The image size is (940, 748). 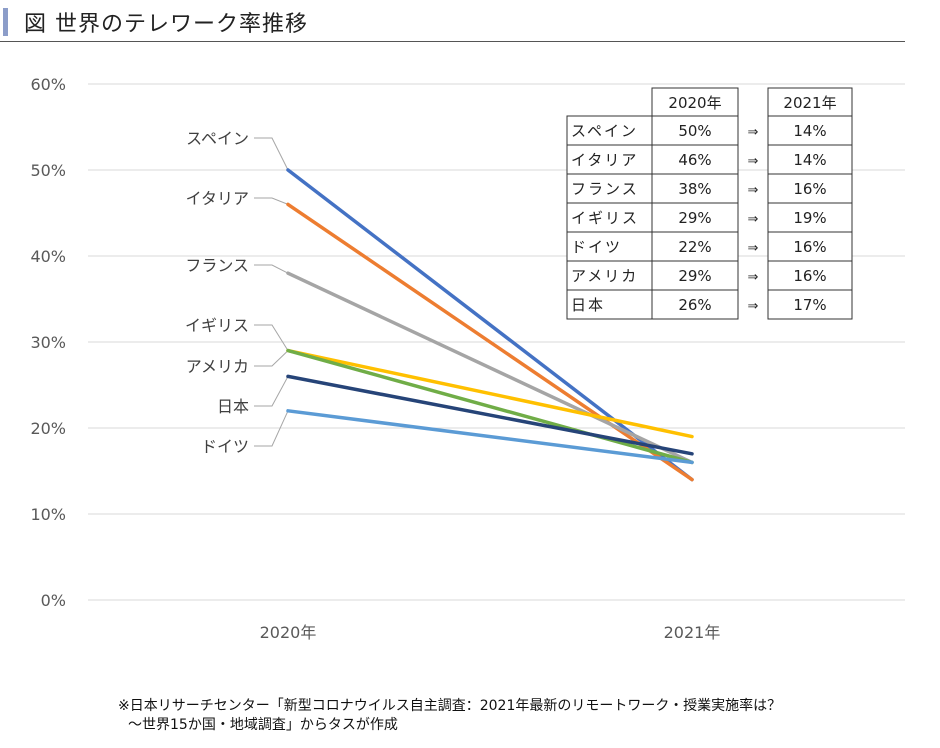 I want to click on x-tick-label: 2021年, so click(x=692, y=632).